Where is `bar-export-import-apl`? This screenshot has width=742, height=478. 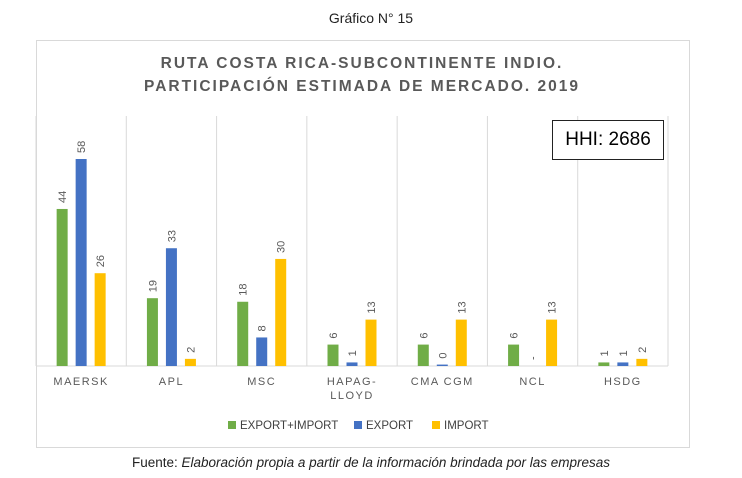 bar-export-import-apl is located at coordinates (152, 332).